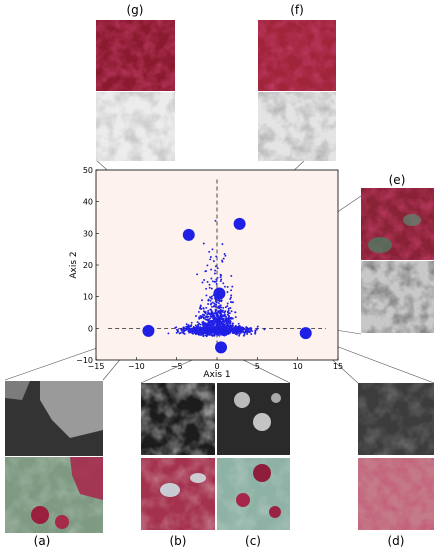 The width and height of the screenshot is (439, 550). What do you see at coordinates (178, 541) in the screenshot?
I see `panel-label-b: (b)` at bounding box center [178, 541].